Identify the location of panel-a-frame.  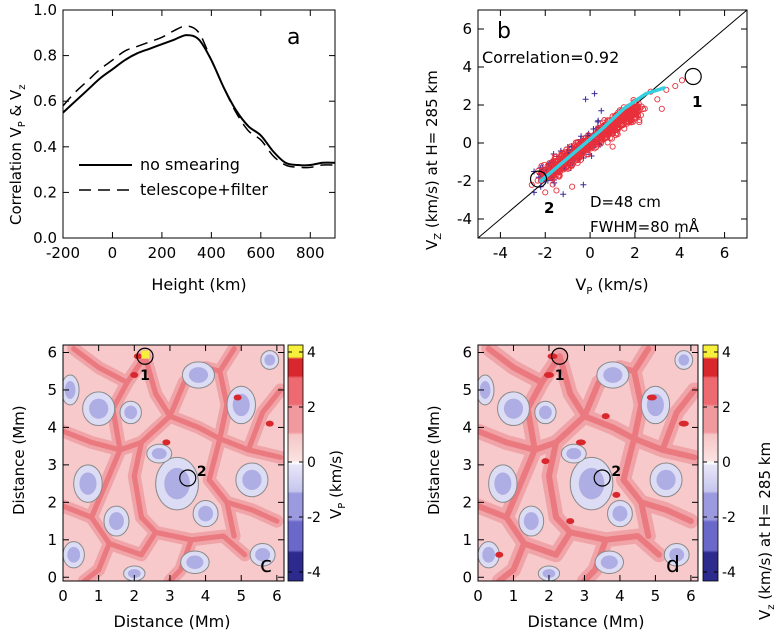
(199, 124).